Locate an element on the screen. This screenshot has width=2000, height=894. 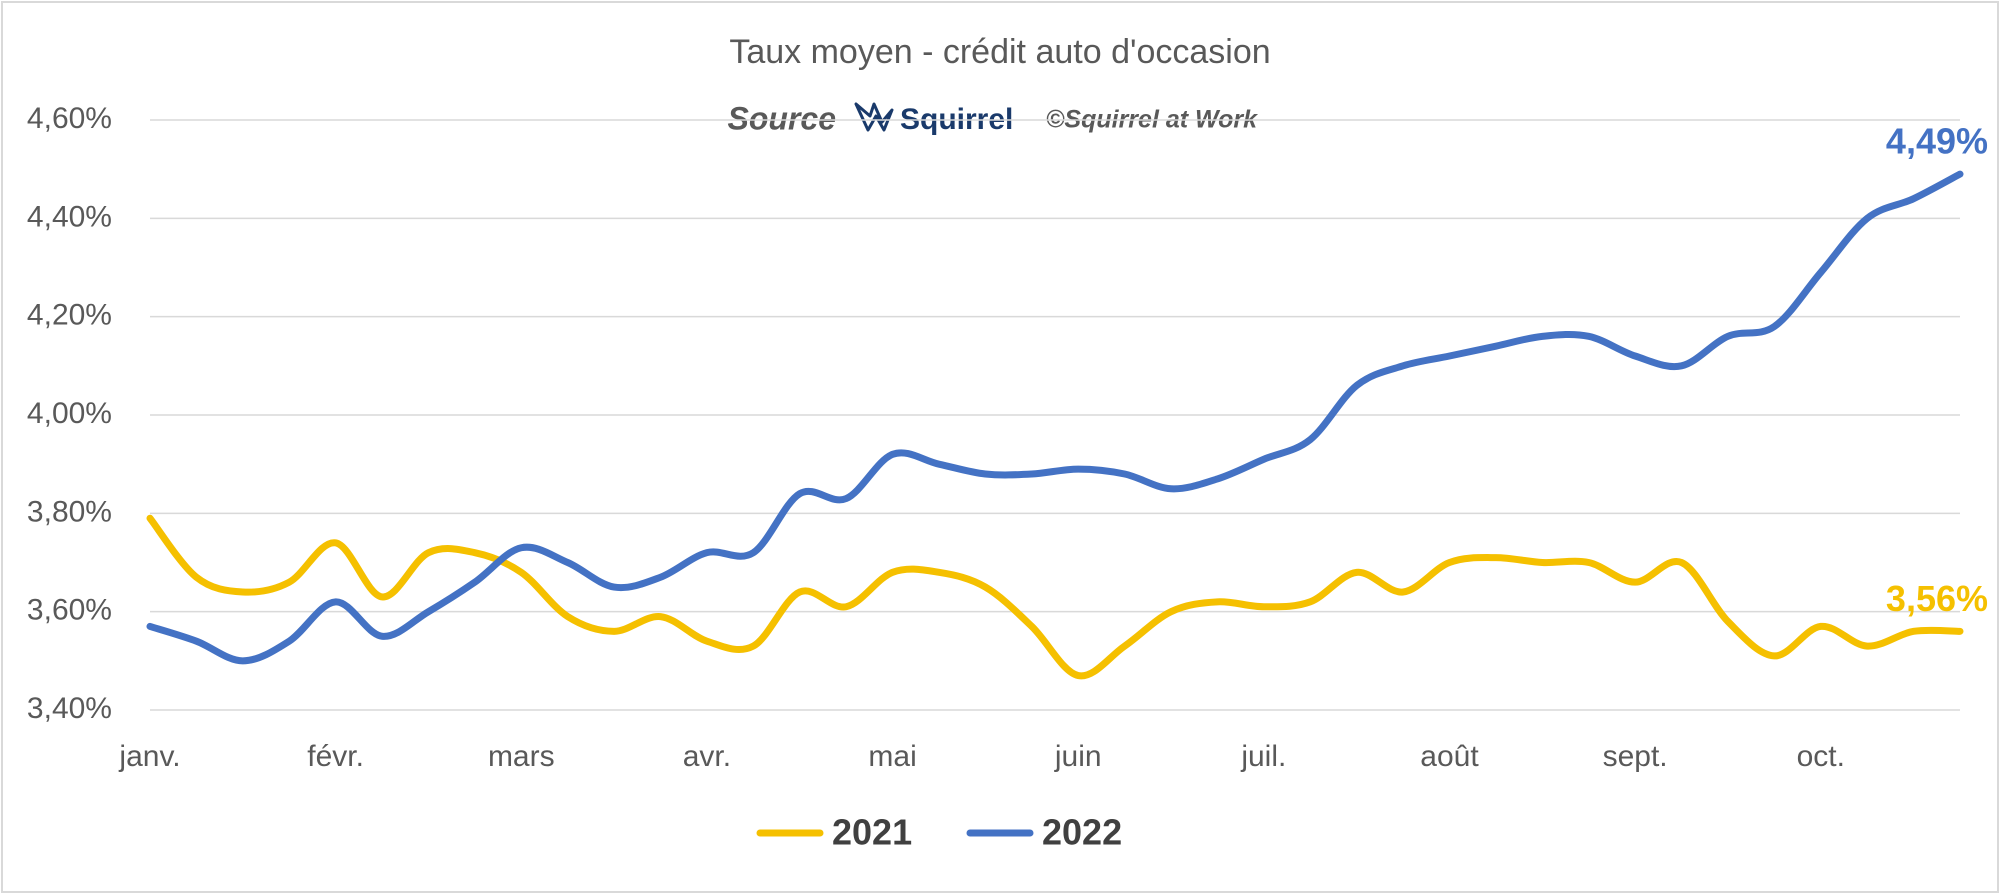
x-tick-label: sept. is located at coordinates (1635, 756).